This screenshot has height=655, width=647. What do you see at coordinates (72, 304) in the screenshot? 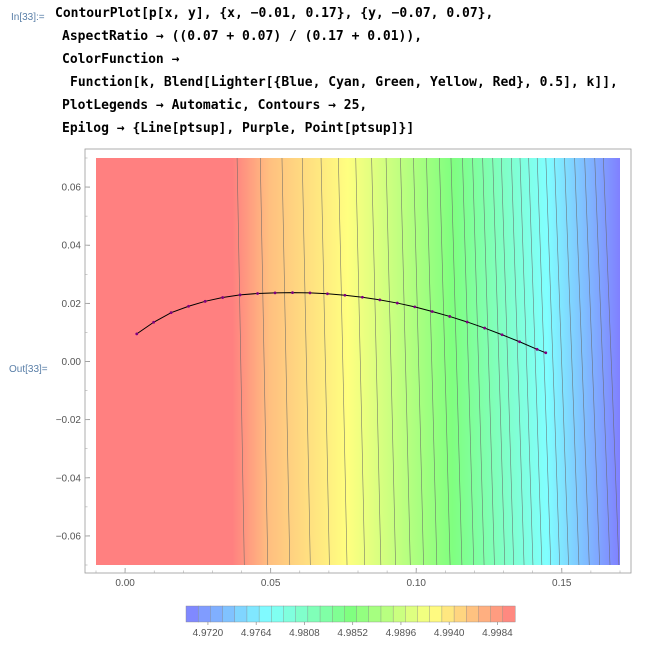
I see `y-tick-label: 0.02` at bounding box center [72, 304].